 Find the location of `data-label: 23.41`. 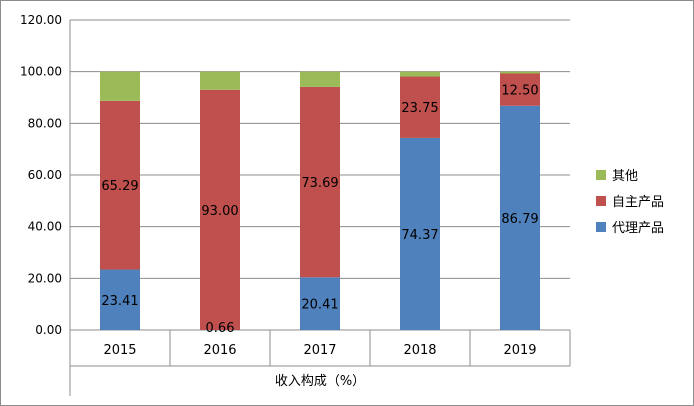

data-label: 23.41 is located at coordinates (119, 301).